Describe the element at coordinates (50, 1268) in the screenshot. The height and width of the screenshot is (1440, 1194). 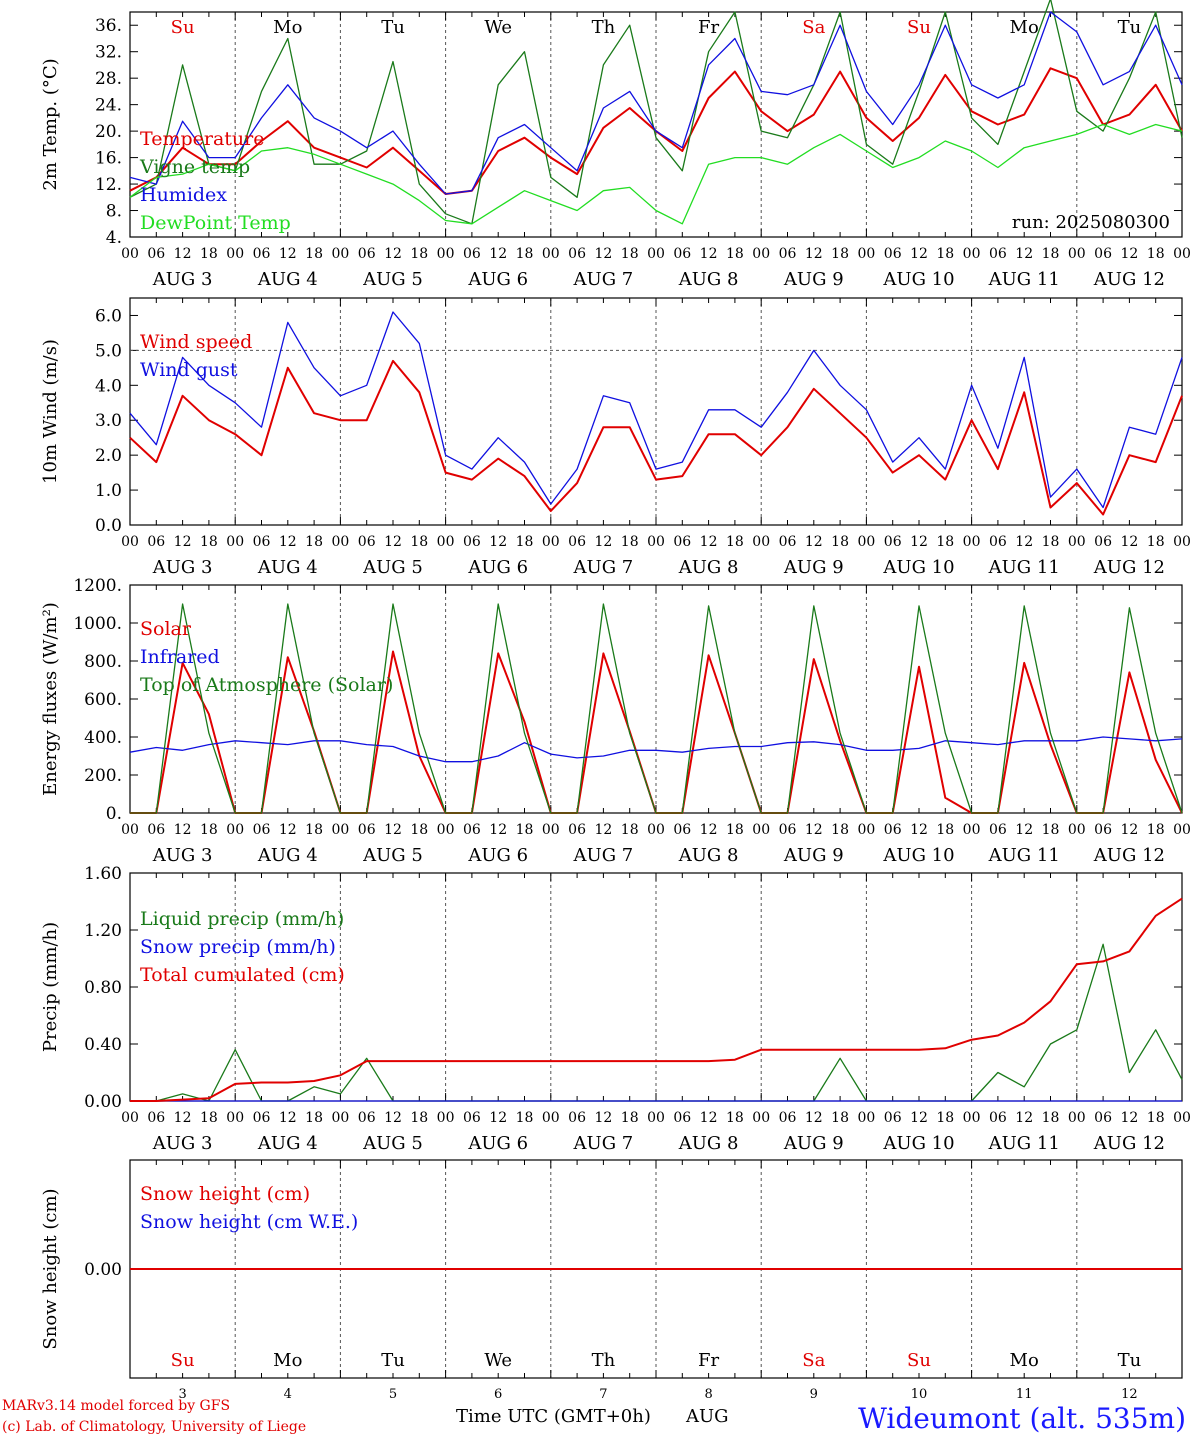
I see `y-axis-title: Snow height (cm)` at that location.